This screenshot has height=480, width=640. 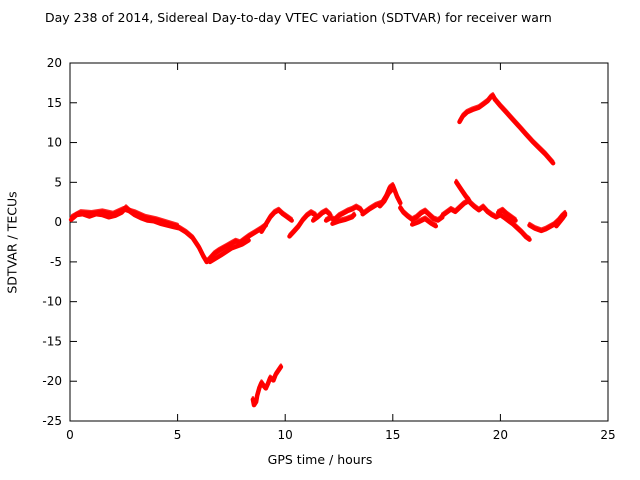 I want to click on y-tick-label: 20, so click(x=54, y=63).